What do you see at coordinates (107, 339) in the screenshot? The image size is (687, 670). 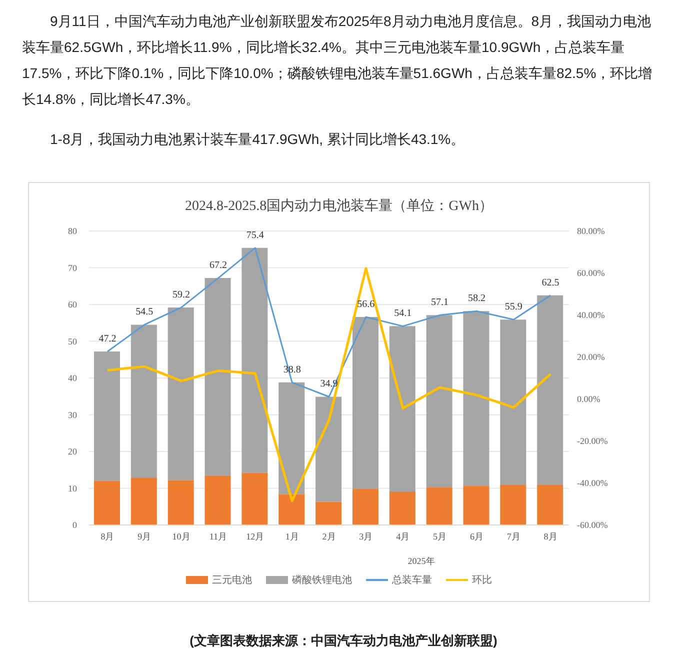 I see `data-label: 47.2` at bounding box center [107, 339].